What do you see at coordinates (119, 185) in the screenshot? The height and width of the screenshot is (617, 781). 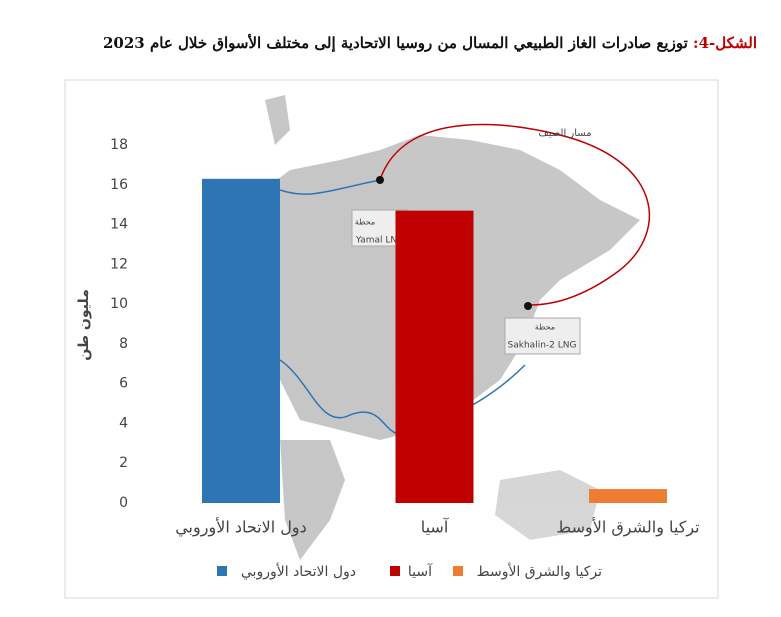 I see `y-tick-label: 16` at bounding box center [119, 185].